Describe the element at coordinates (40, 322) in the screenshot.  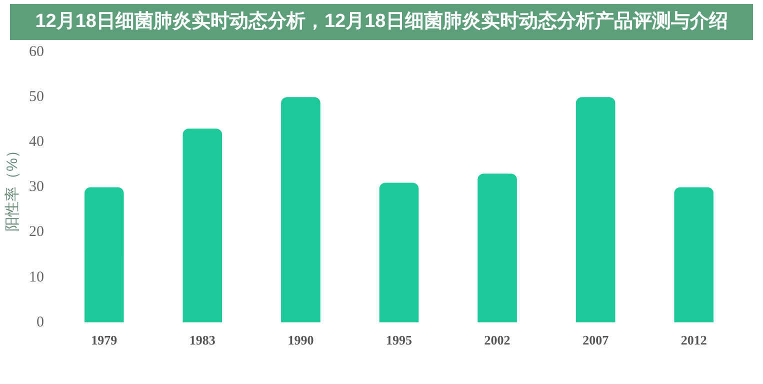
I see `y-tick-label: 0` at that location.